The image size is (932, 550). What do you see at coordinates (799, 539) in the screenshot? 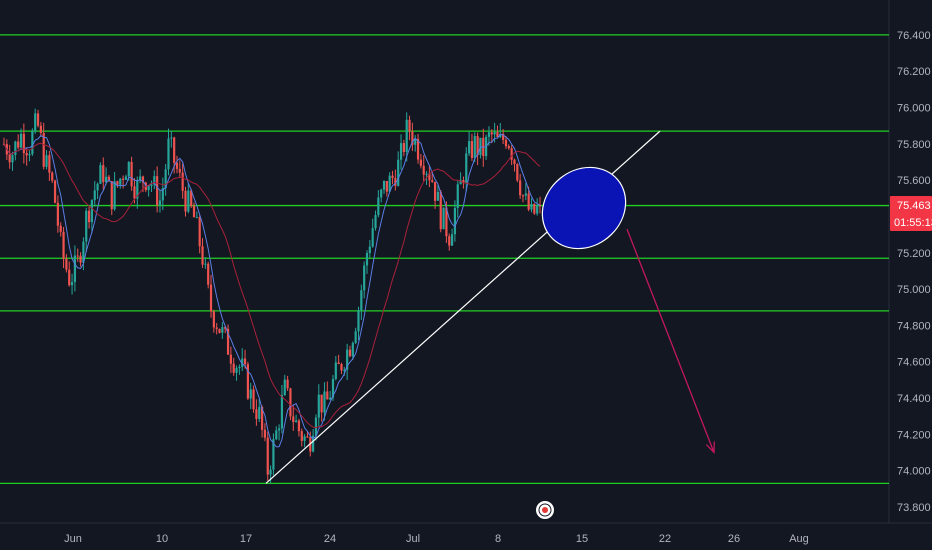
I see `time-tick-label: Aug` at bounding box center [799, 539].